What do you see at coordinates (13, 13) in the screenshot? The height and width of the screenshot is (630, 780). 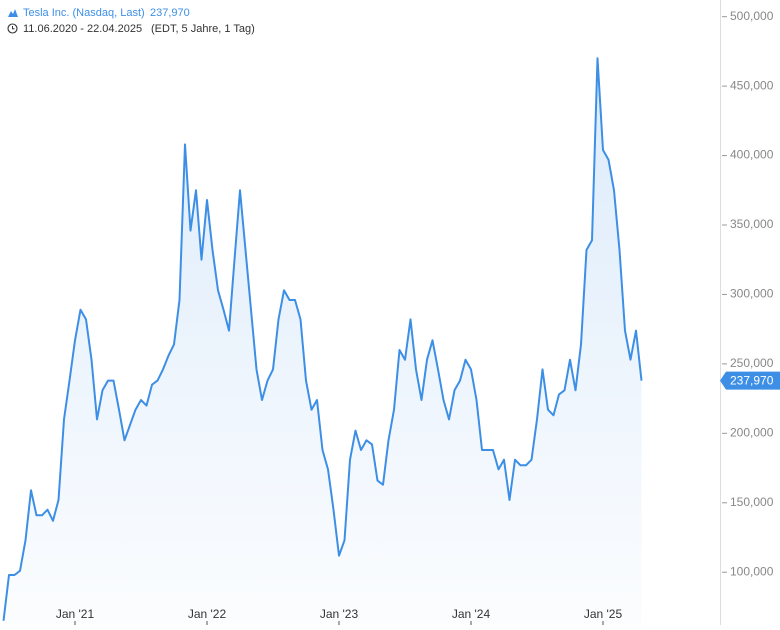 I see `series-icon` at bounding box center [13, 13].